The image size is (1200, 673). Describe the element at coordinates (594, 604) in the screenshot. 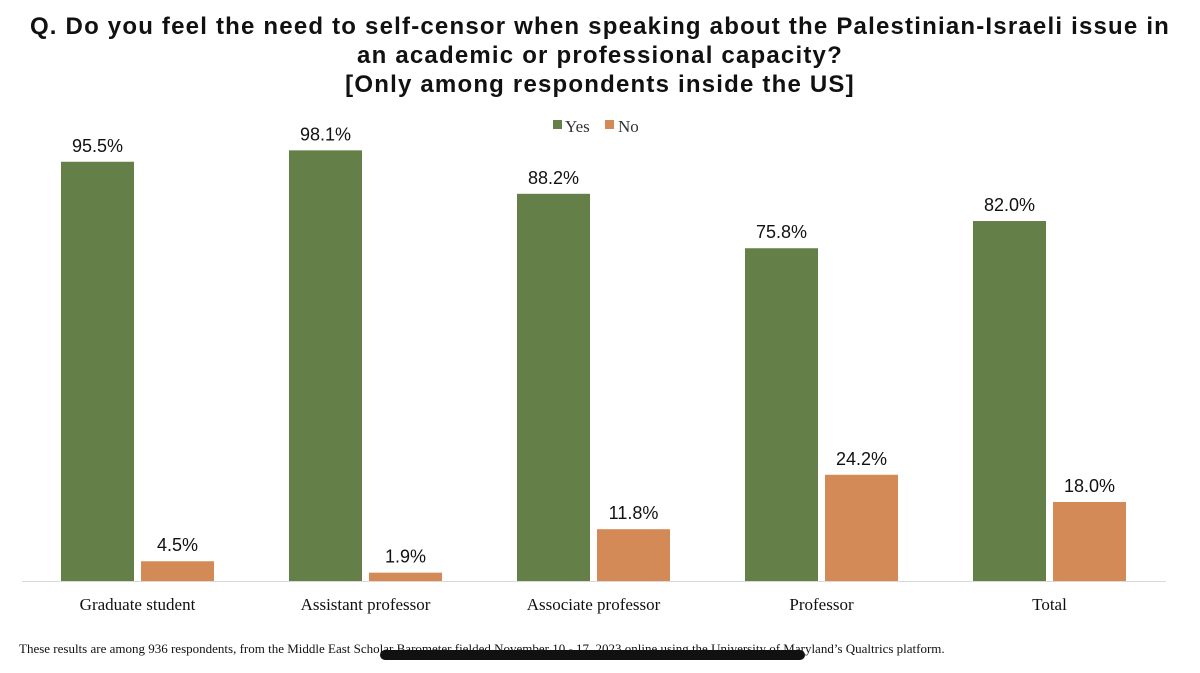

I see `category-label-2: Associate professor` at that location.